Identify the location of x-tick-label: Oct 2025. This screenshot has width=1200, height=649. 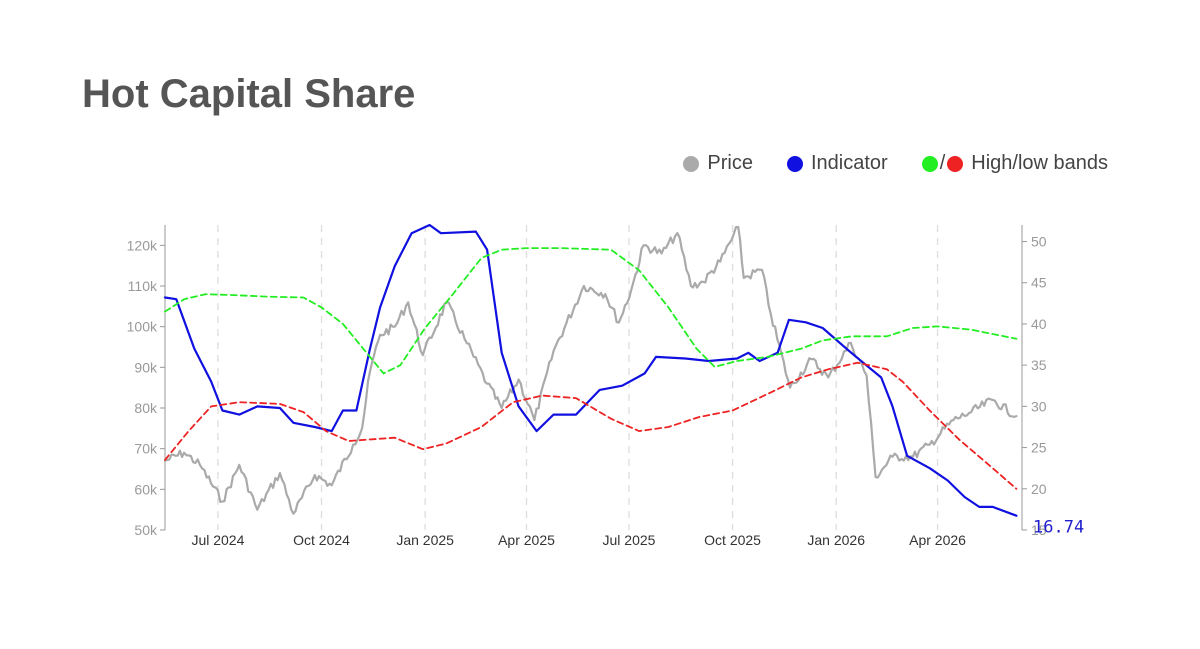
(732, 540).